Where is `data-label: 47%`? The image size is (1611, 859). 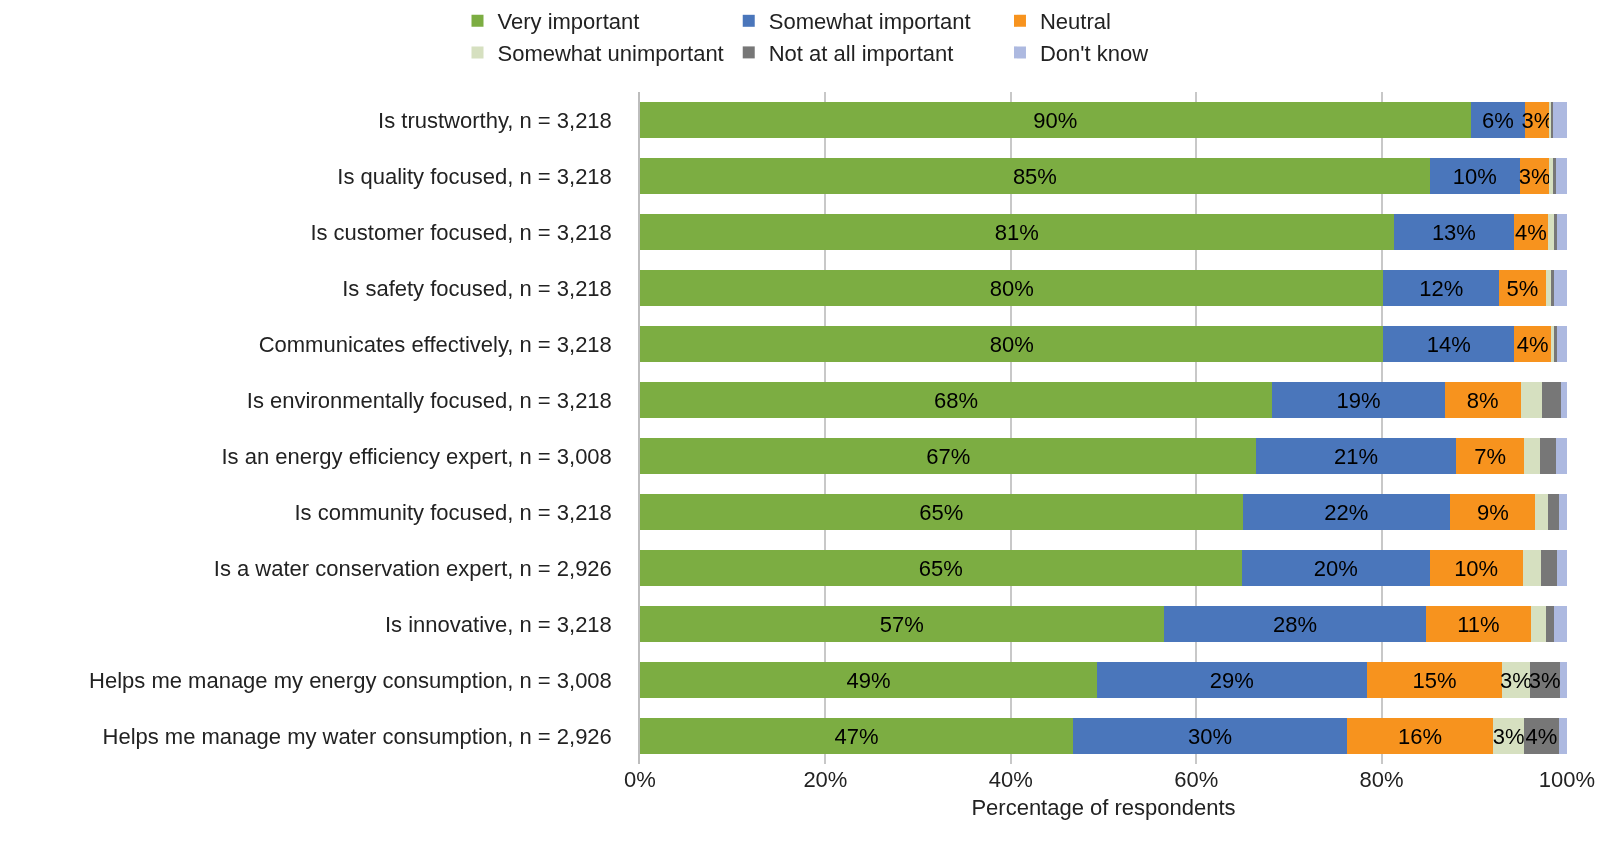 data-label: 47% is located at coordinates (856, 736).